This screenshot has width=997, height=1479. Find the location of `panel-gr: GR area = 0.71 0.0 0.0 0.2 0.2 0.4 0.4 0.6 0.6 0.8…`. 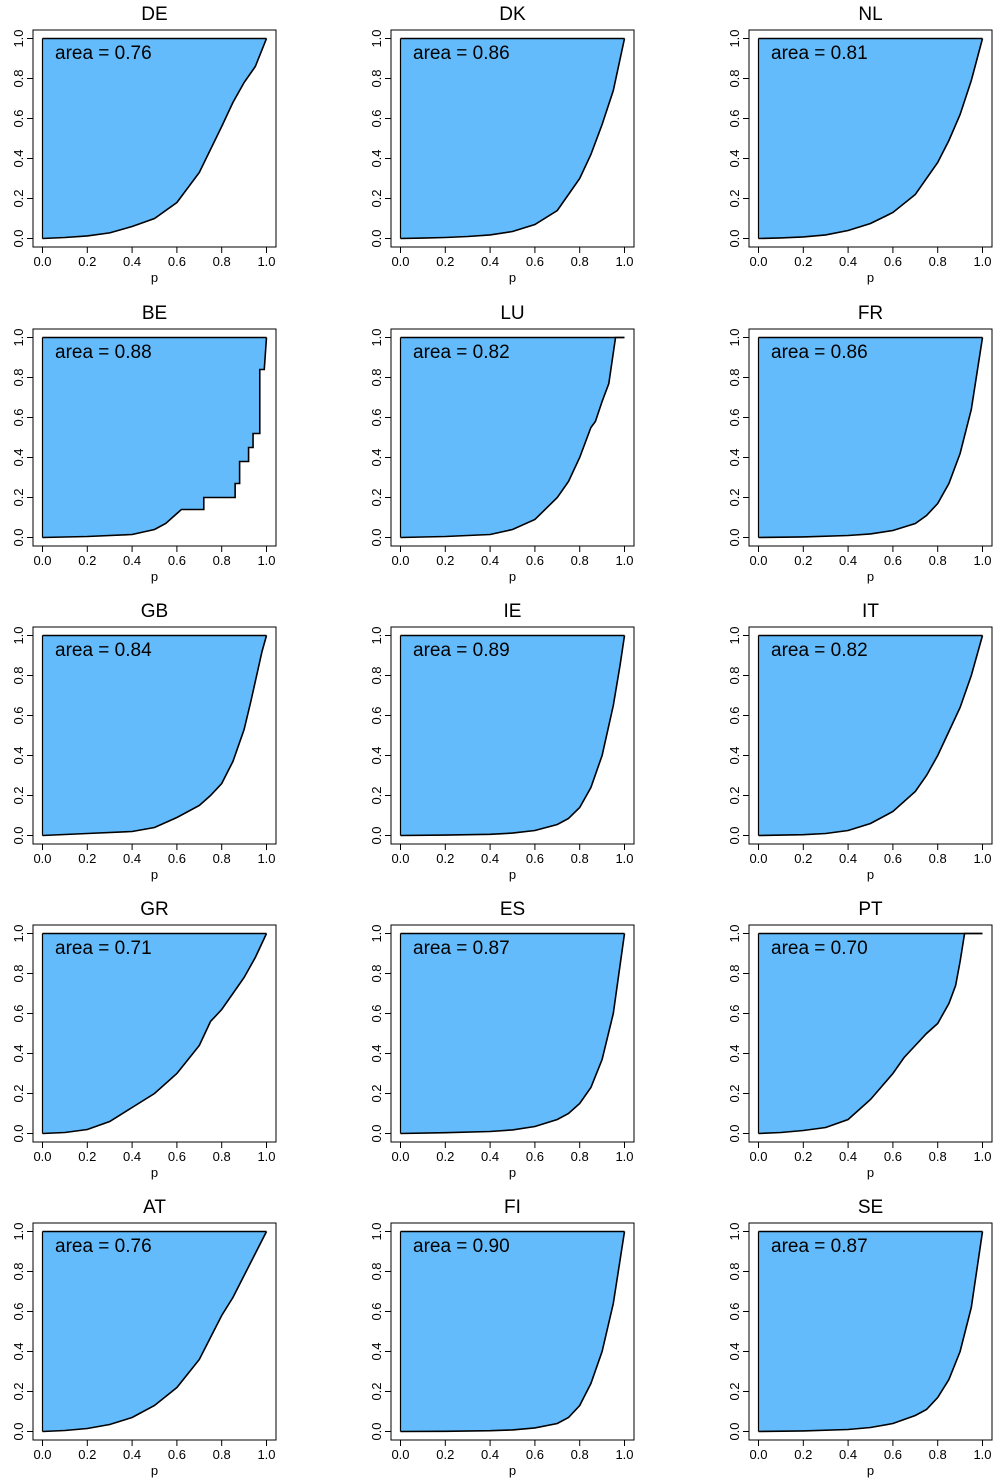

panel-gr: GR area = 0.71 0.0 0.0 0.2 0.2 0.4 0.4 0.6 0.6 0.8… is located at coordinates (144, 1039).